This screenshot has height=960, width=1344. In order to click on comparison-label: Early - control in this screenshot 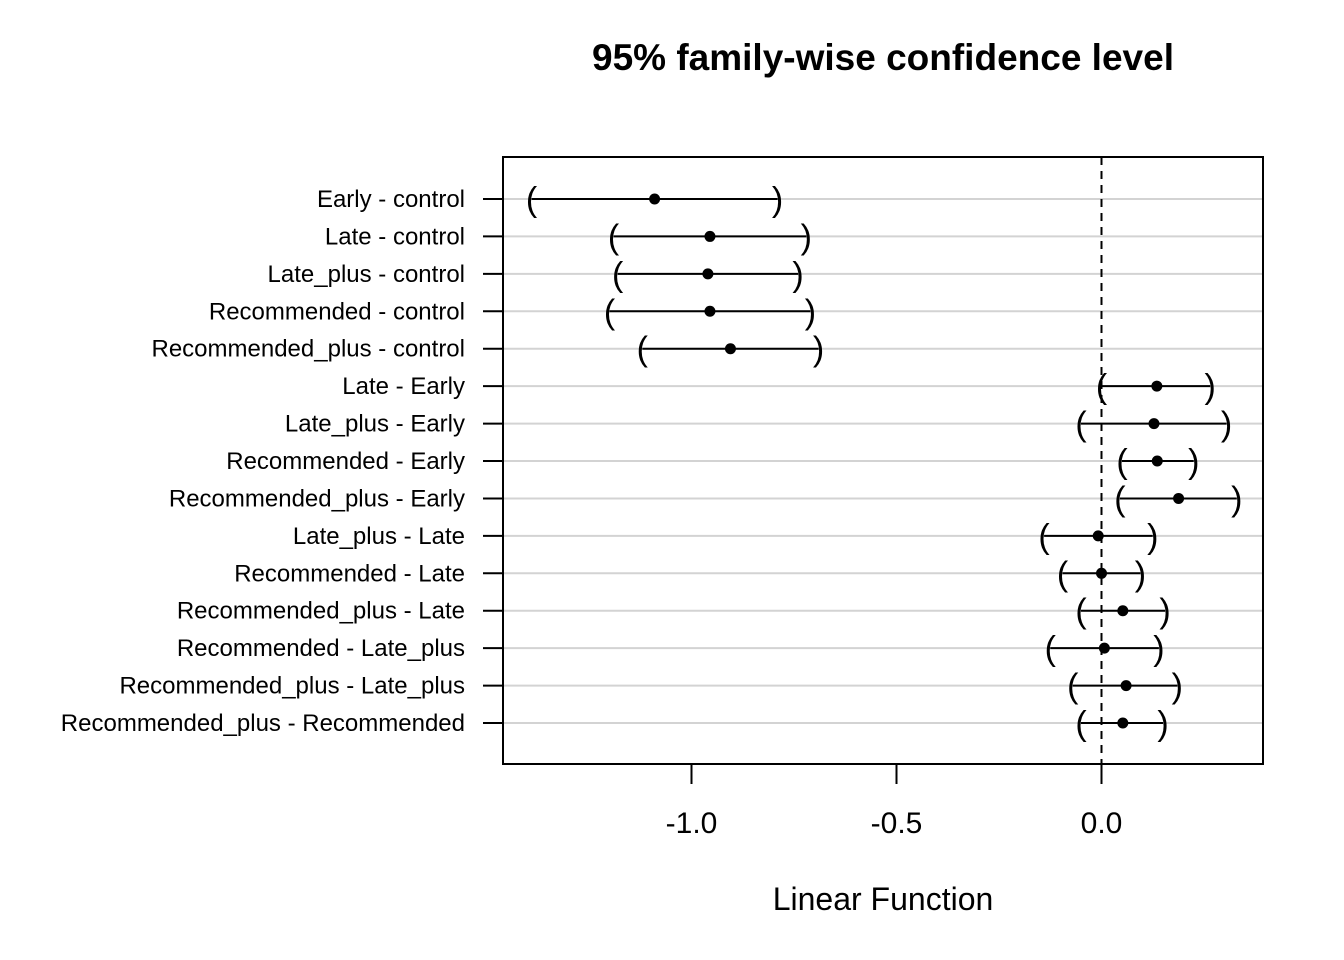, I will do `click(391, 199)`.